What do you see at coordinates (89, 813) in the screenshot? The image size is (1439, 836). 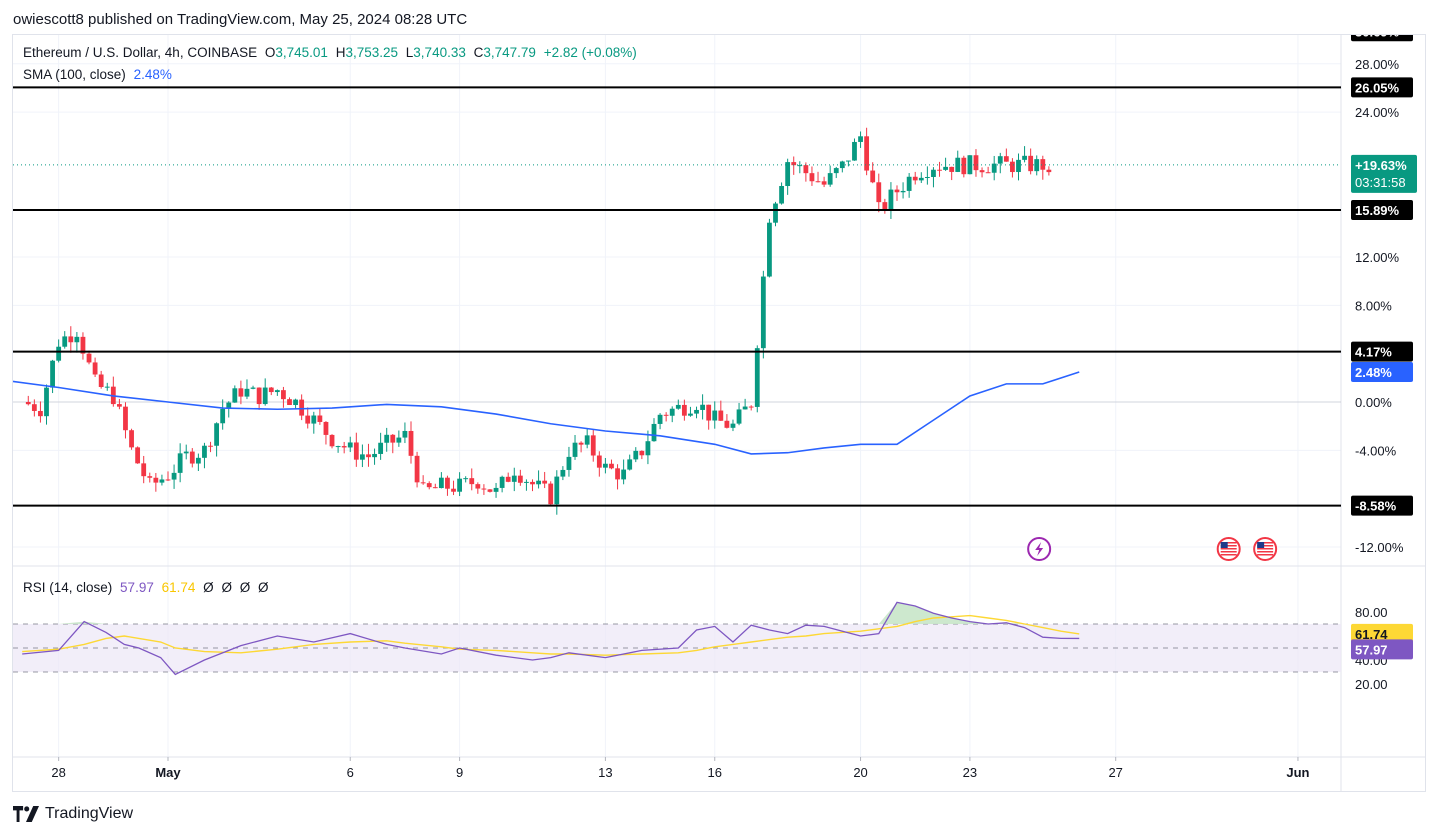 I see `brand-name: TradingView` at bounding box center [89, 813].